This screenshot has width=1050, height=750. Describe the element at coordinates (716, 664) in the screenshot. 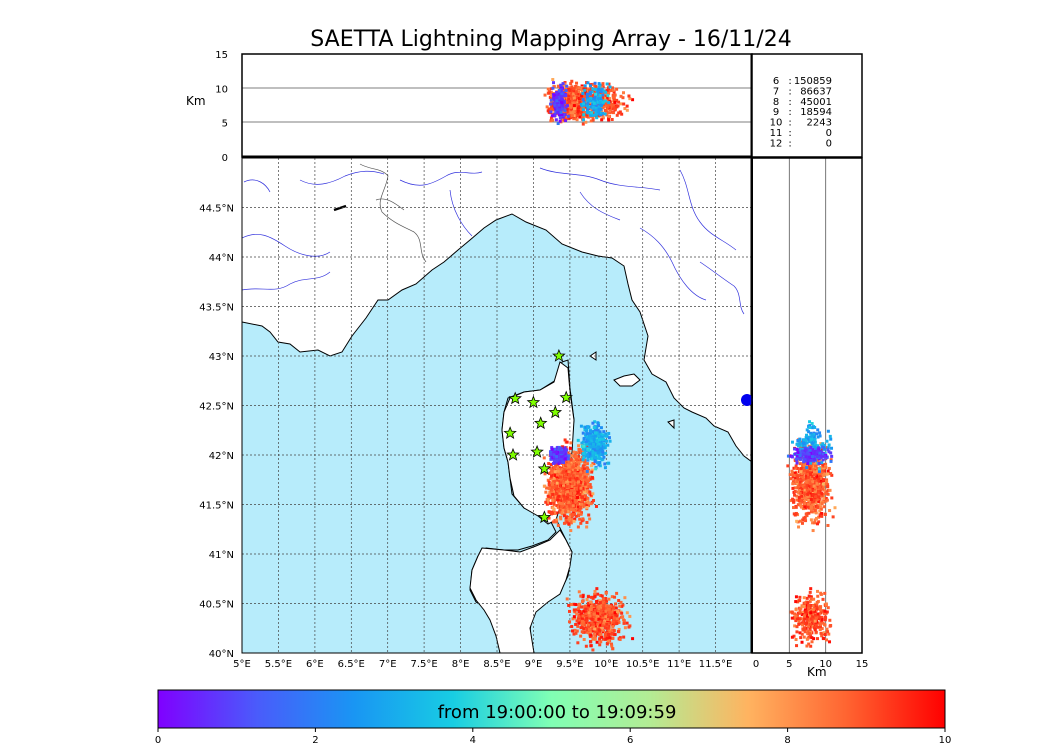

I see `map-x-tick-label: 11.5°E` at that location.